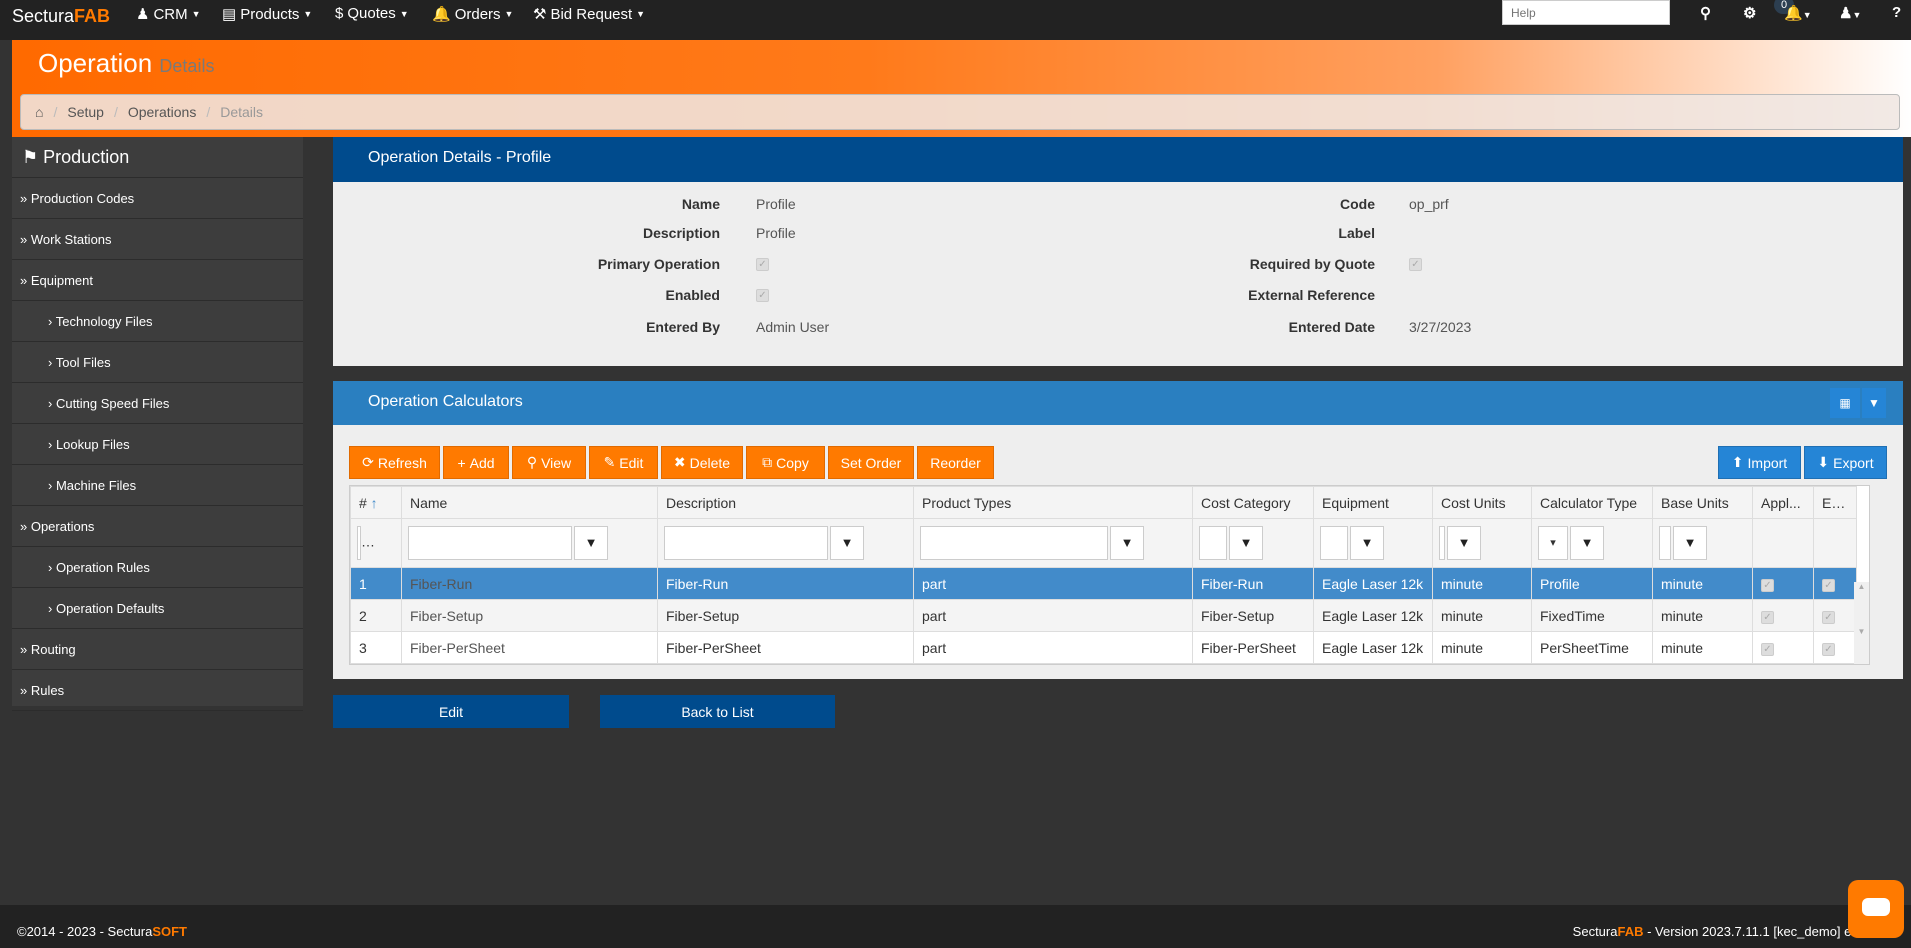 This screenshot has height=948, width=1911. I want to click on sidebar-item-routing: » Routing, so click(157, 649).